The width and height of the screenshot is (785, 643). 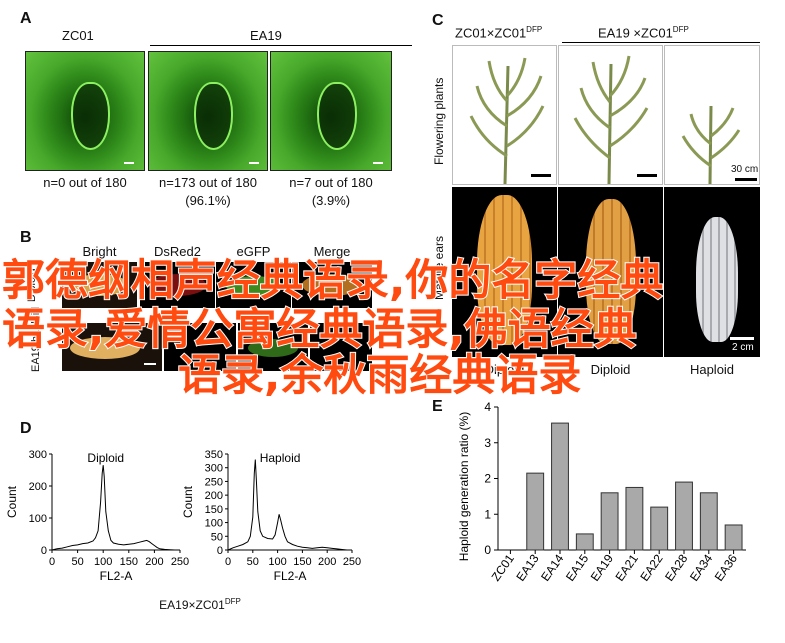 What do you see at coordinates (232, 601) in the screenshot?
I see `panel-d-footer-dfp: DFP` at bounding box center [232, 601].